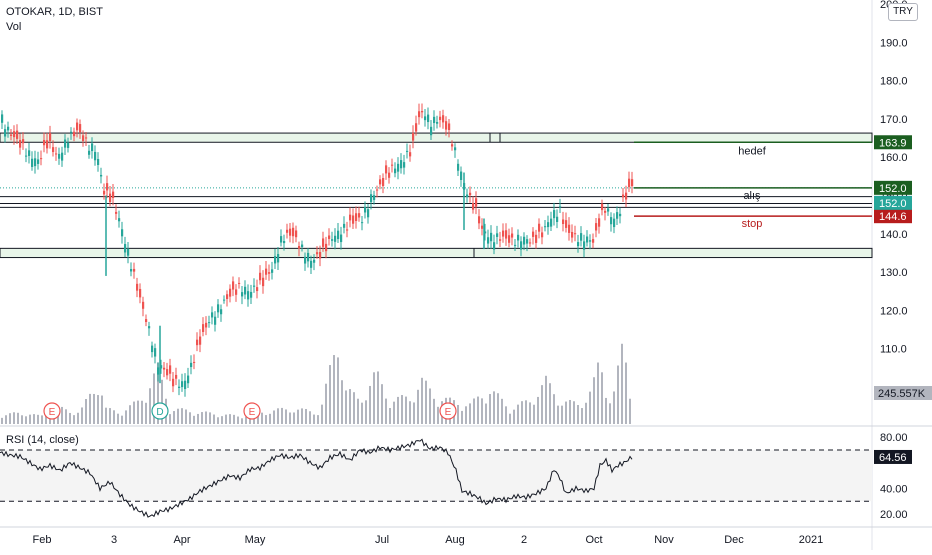 The height and width of the screenshot is (555, 932). Describe the element at coordinates (894, 515) in the screenshot. I see `rsi-tick-label: 20.00` at that location.